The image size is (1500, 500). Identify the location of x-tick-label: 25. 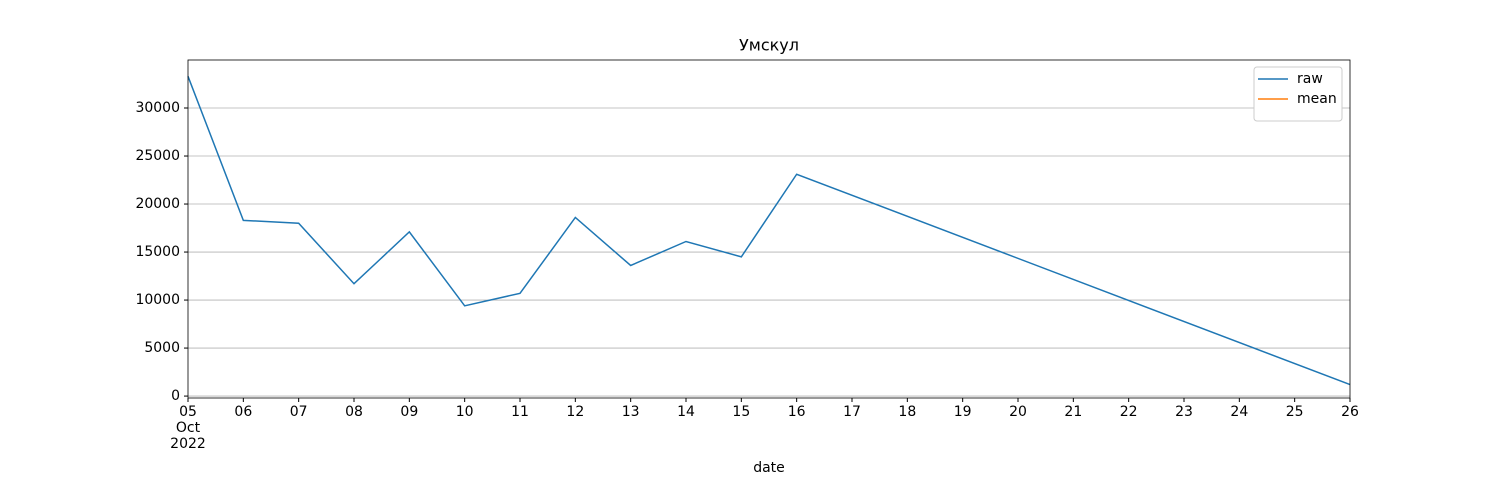
(1294, 412).